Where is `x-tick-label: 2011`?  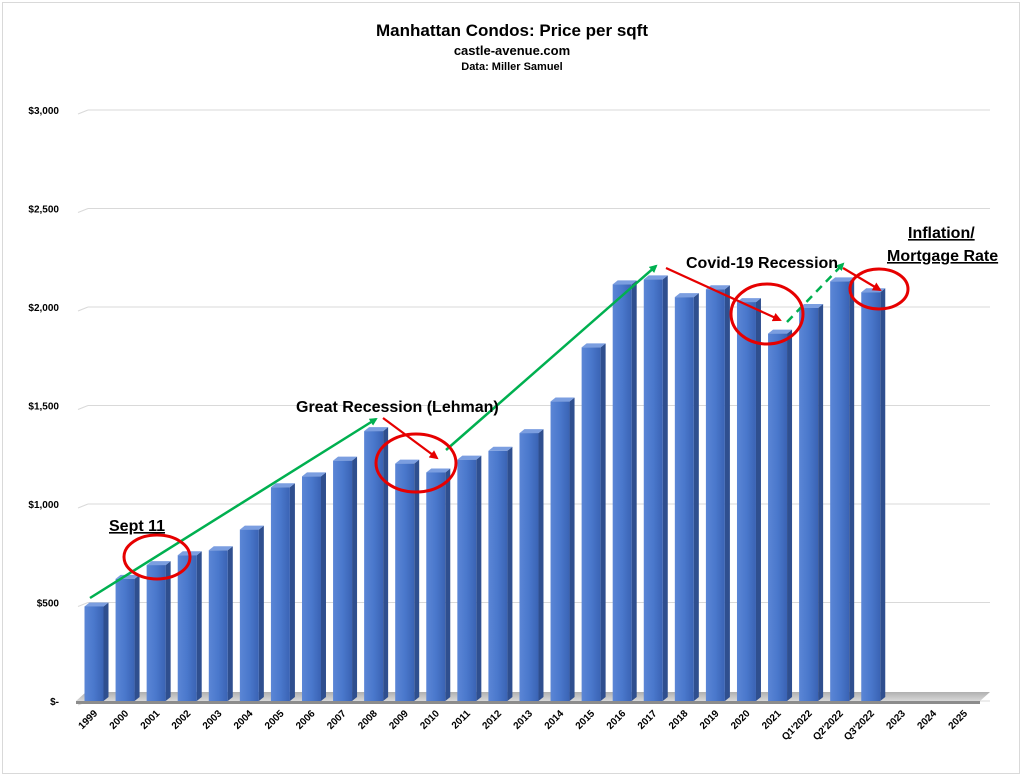 x-tick-label: 2011 is located at coordinates (461, 719).